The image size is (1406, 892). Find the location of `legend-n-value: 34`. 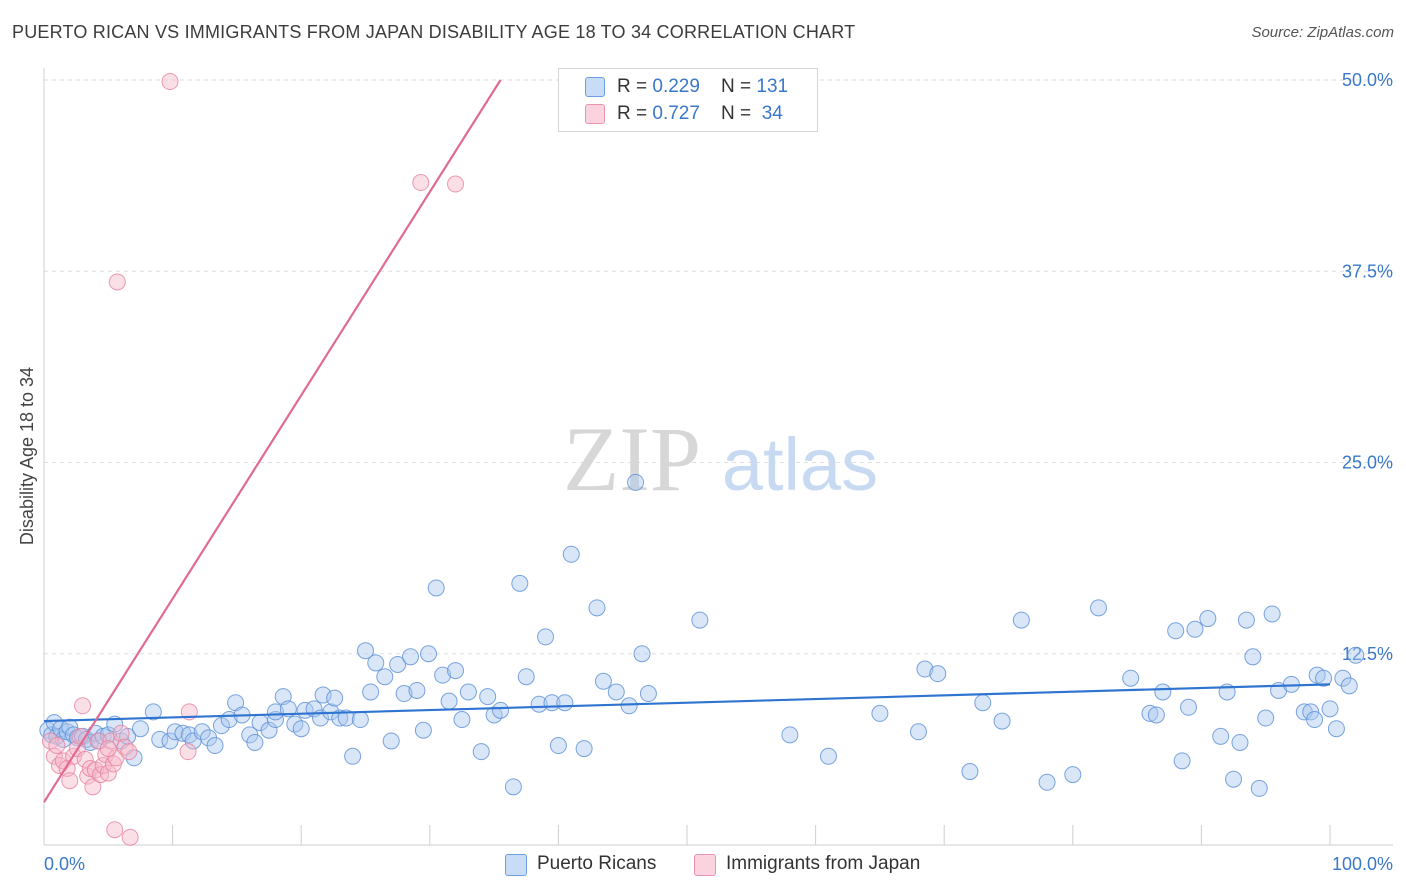

legend-n-value: 34 is located at coordinates (772, 113).